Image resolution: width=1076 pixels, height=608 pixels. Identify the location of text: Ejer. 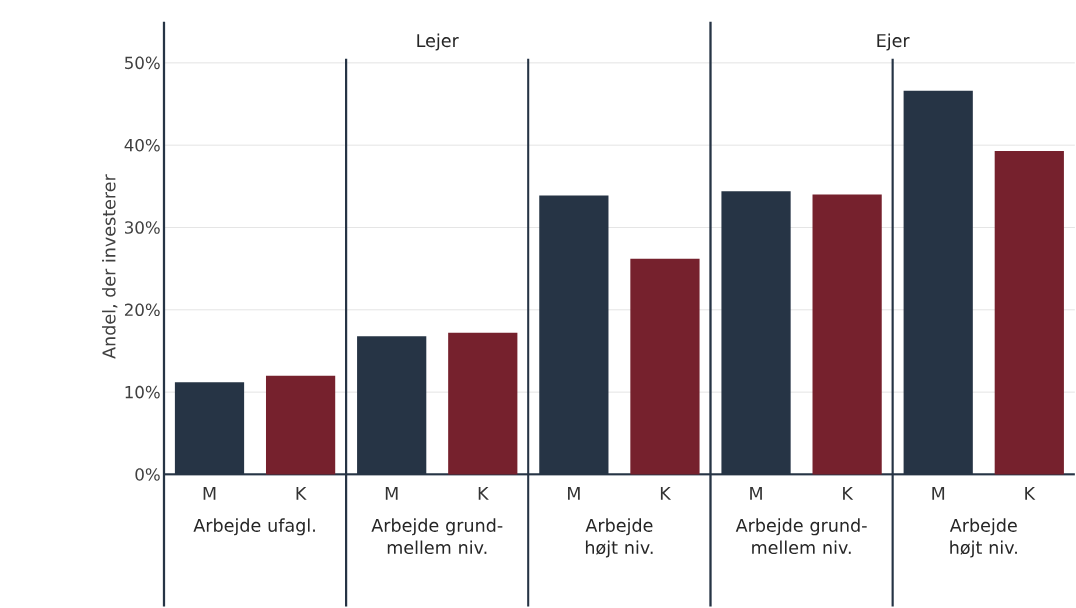
(893, 42).